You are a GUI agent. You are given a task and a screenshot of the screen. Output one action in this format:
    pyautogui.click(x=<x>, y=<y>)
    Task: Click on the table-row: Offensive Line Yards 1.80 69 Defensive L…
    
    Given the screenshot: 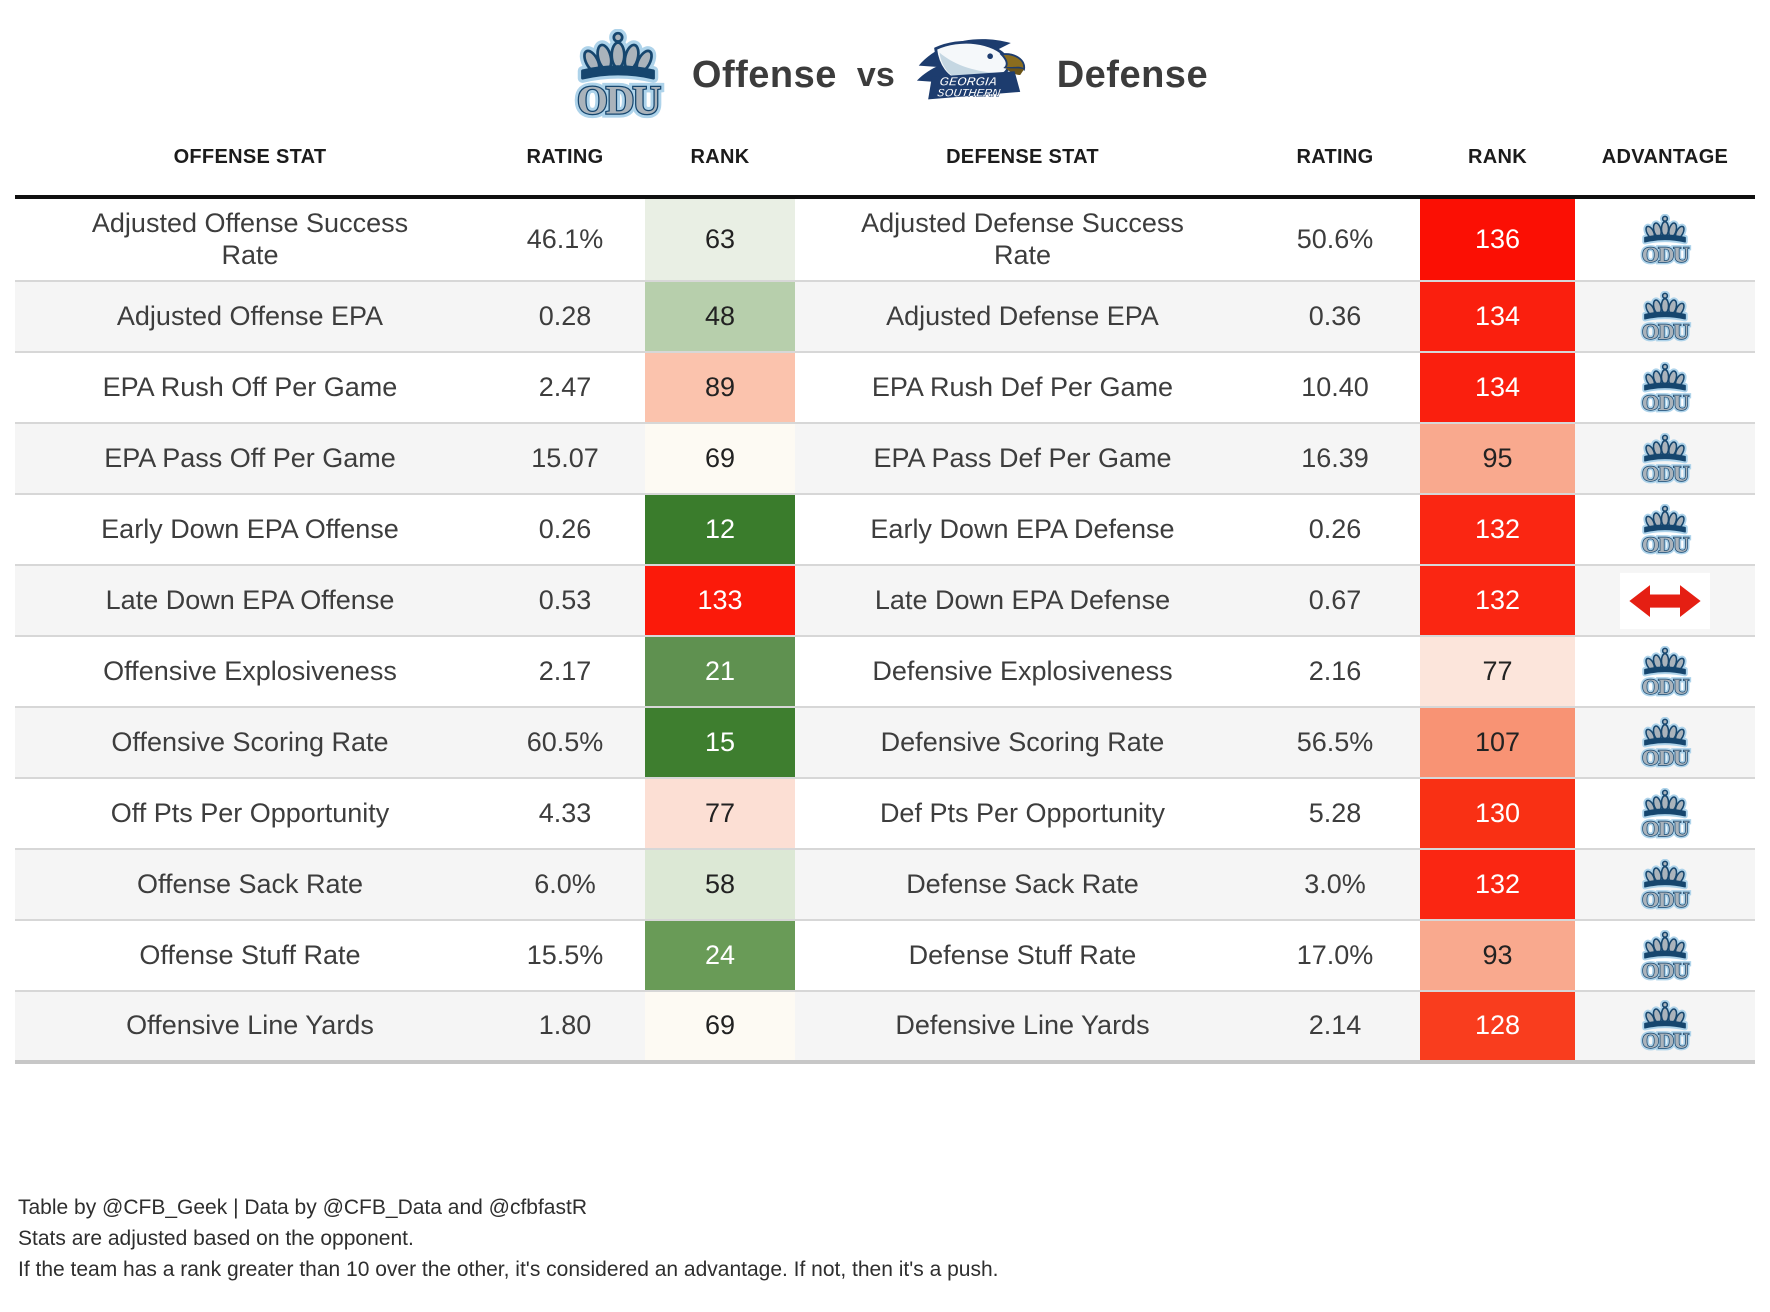 What is the action you would take?
    pyautogui.click(x=885, y=1027)
    